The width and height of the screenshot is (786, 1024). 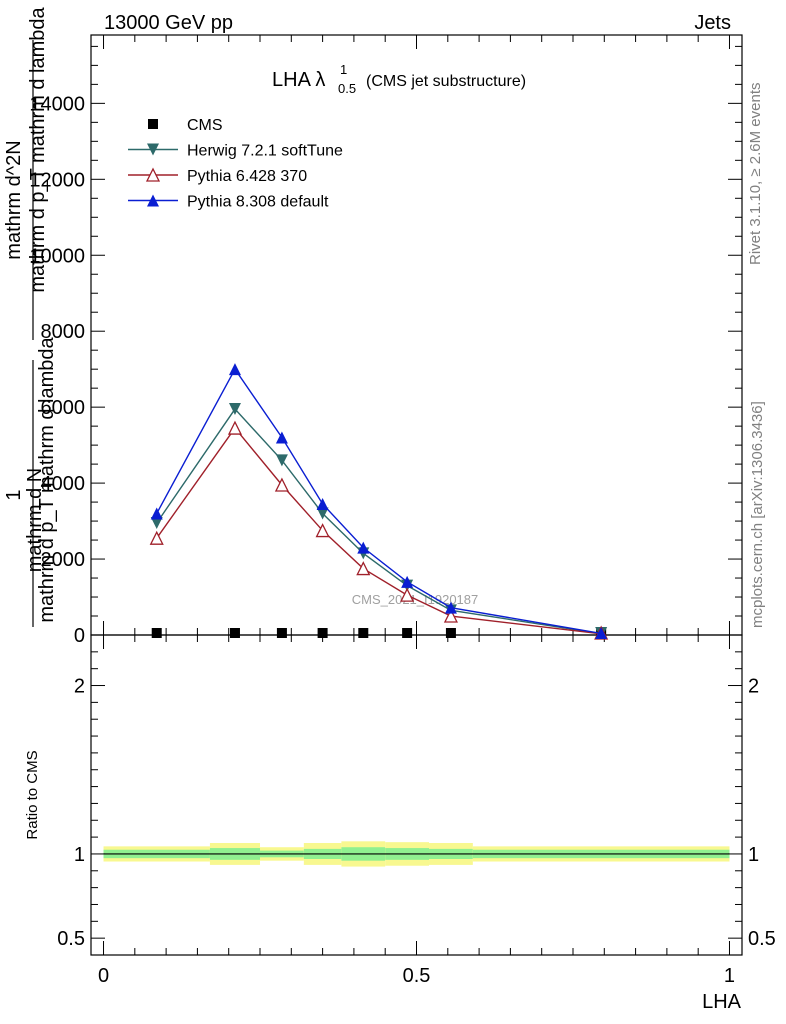 I want to click on header-right: Jets, so click(x=712, y=23).